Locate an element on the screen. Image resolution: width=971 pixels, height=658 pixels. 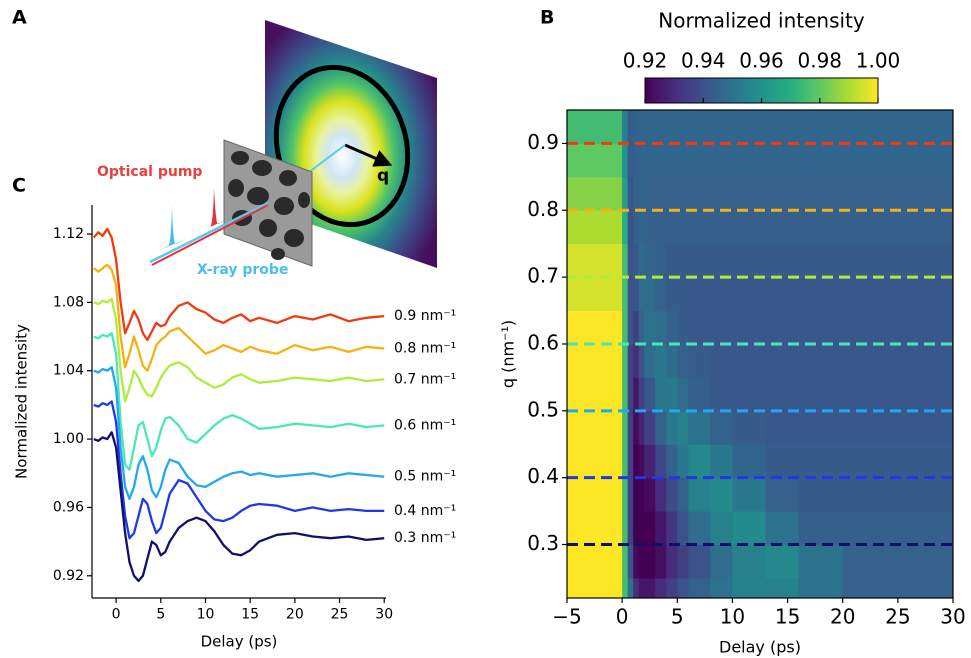
probe-label: X-ray probe is located at coordinates (242, 270).